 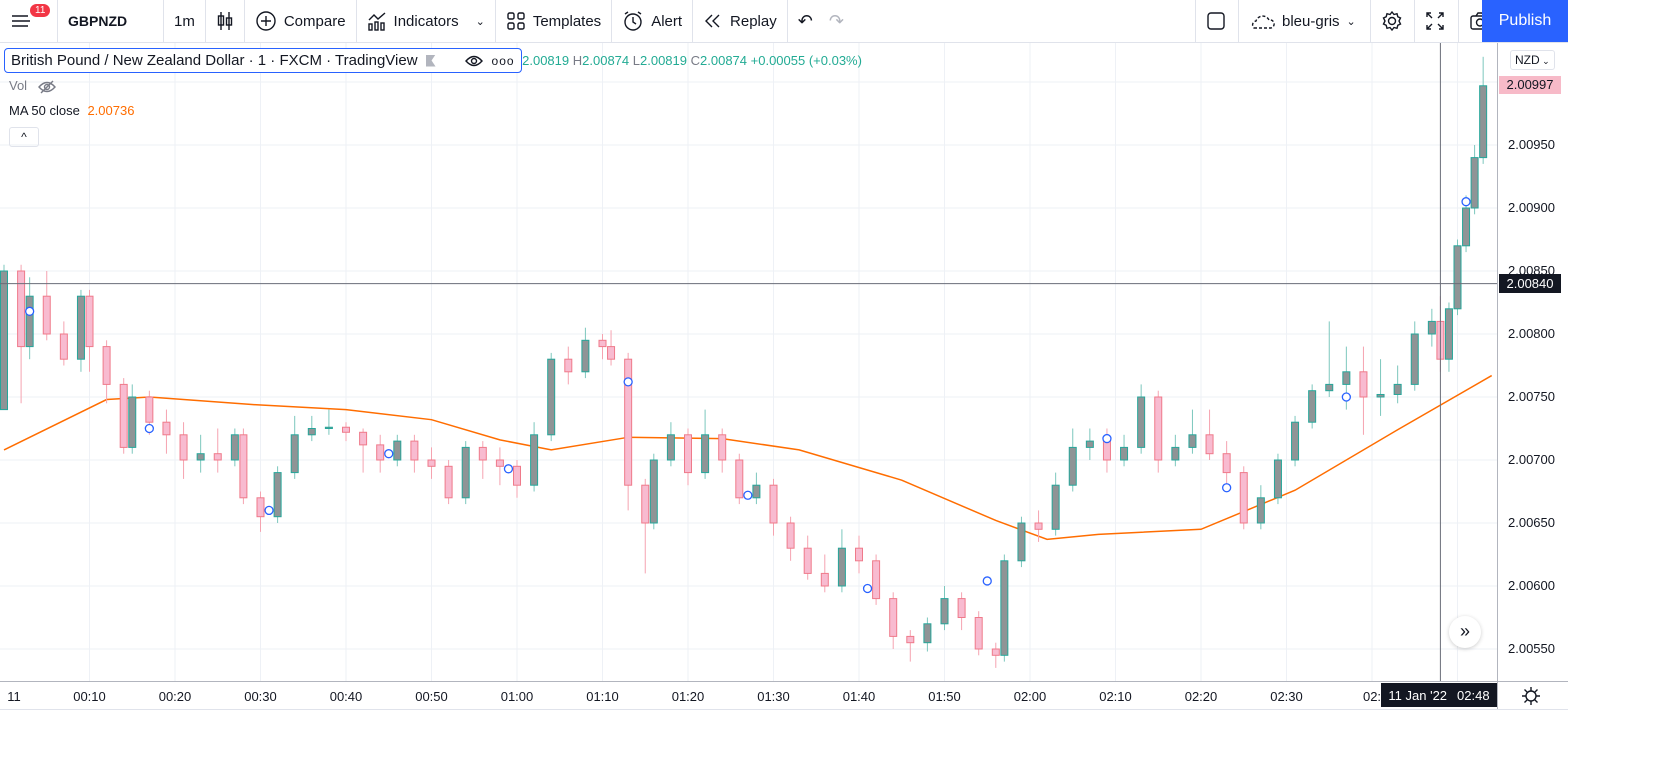 What do you see at coordinates (503, 60) in the screenshot?
I see `more-icon: ooo` at bounding box center [503, 60].